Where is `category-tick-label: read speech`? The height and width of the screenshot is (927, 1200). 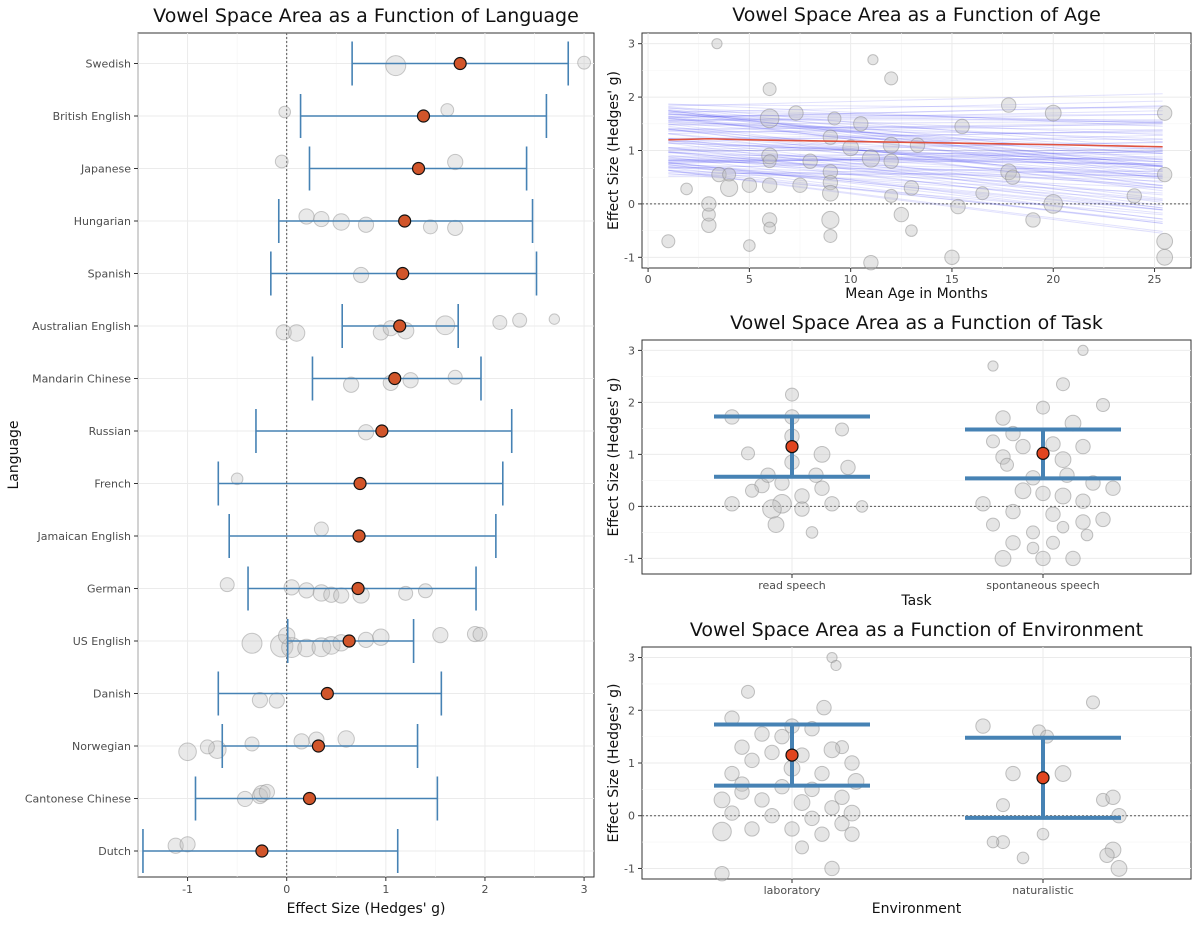 category-tick-label: read speech is located at coordinates (792, 585).